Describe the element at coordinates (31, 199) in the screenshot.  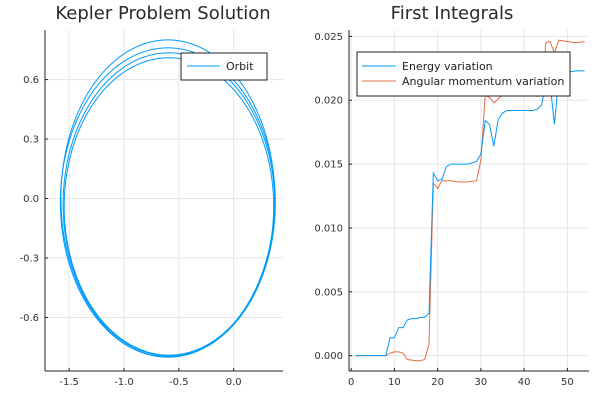
I see `p1-y-tick-label: 0.0` at that location.